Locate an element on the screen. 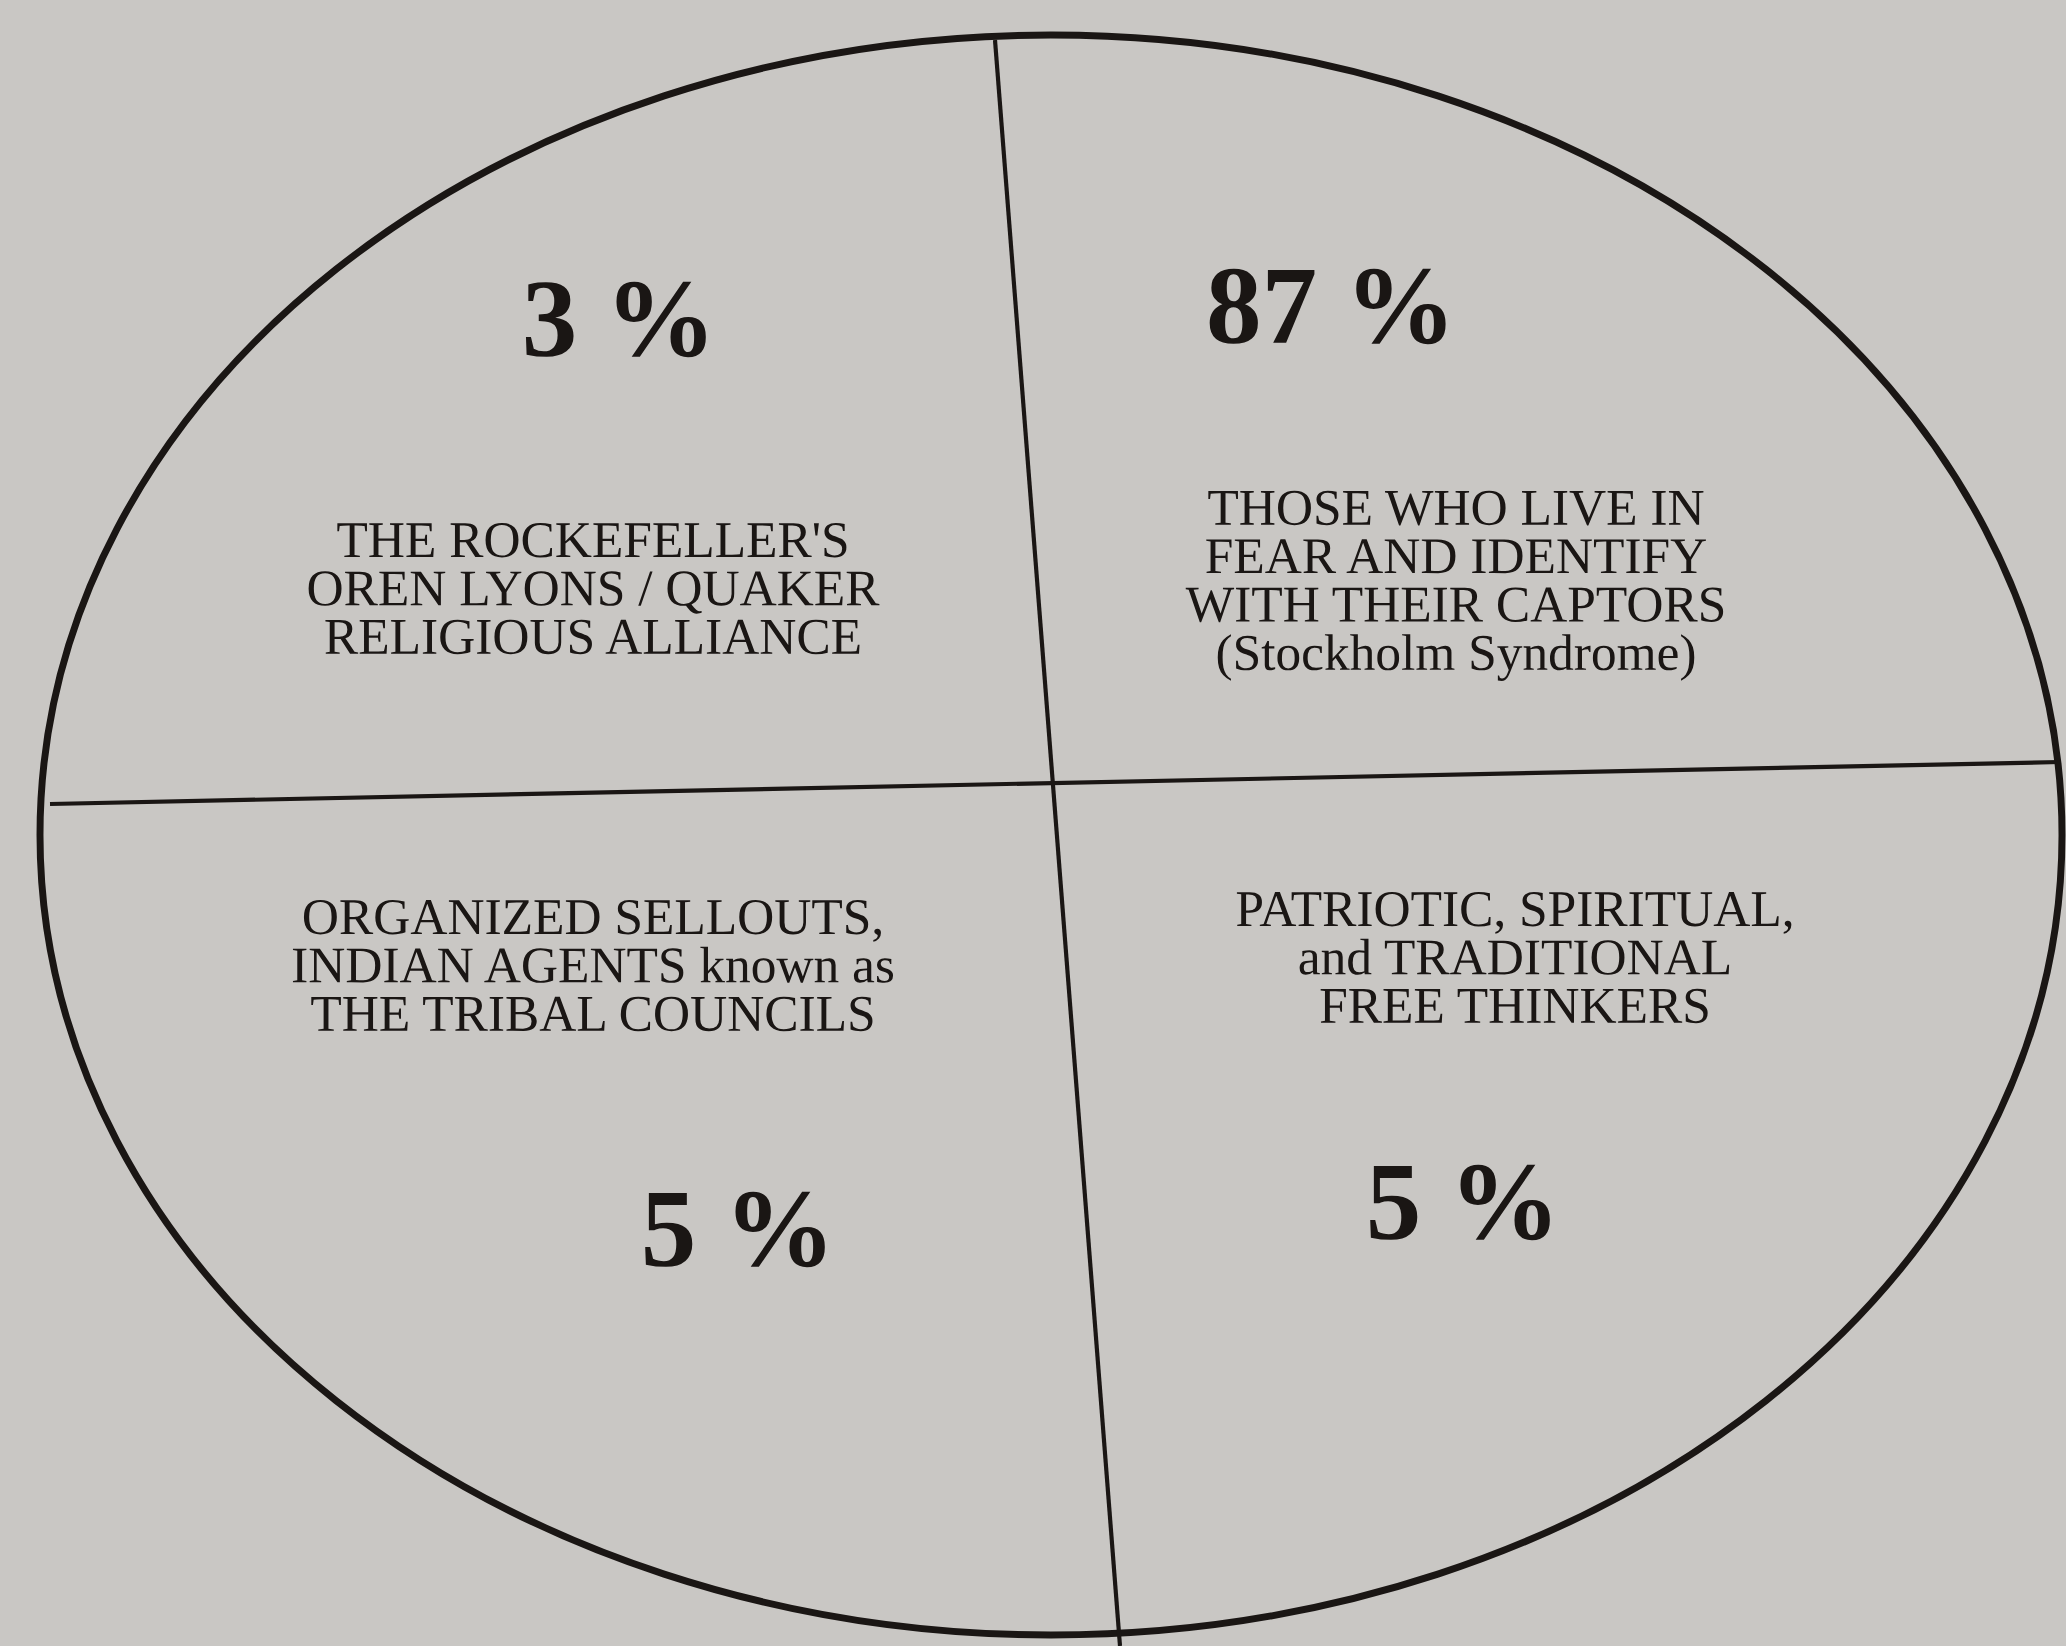  category-label: ORGANIZED SELLOUTS, INDIAN AGENTS known as THE TRIBAL COUNCILS is located at coordinates (593, 965).